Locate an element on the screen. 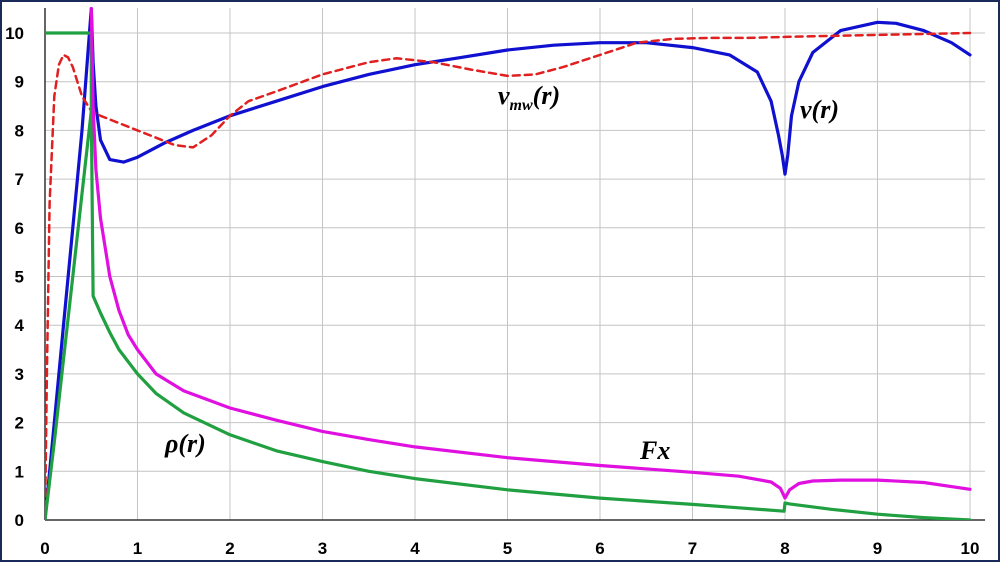  annotation-vmw: vmw(r) is located at coordinates (529, 97).